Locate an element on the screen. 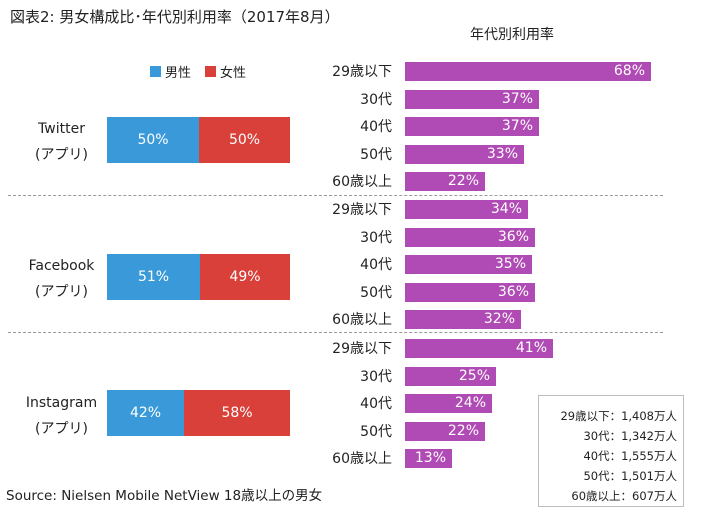 The width and height of the screenshot is (711, 531). base-line-60plus: 60歳以上：607万人 is located at coordinates (624, 496).